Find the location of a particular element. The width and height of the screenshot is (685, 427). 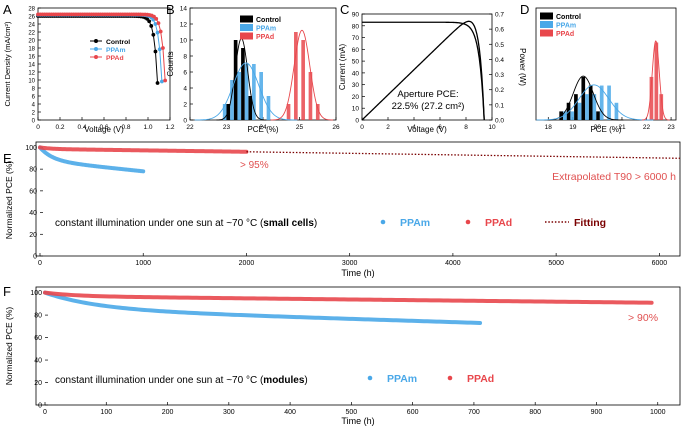

panel-c-right-ytick-label: 0.4 is located at coordinates (499, 60).